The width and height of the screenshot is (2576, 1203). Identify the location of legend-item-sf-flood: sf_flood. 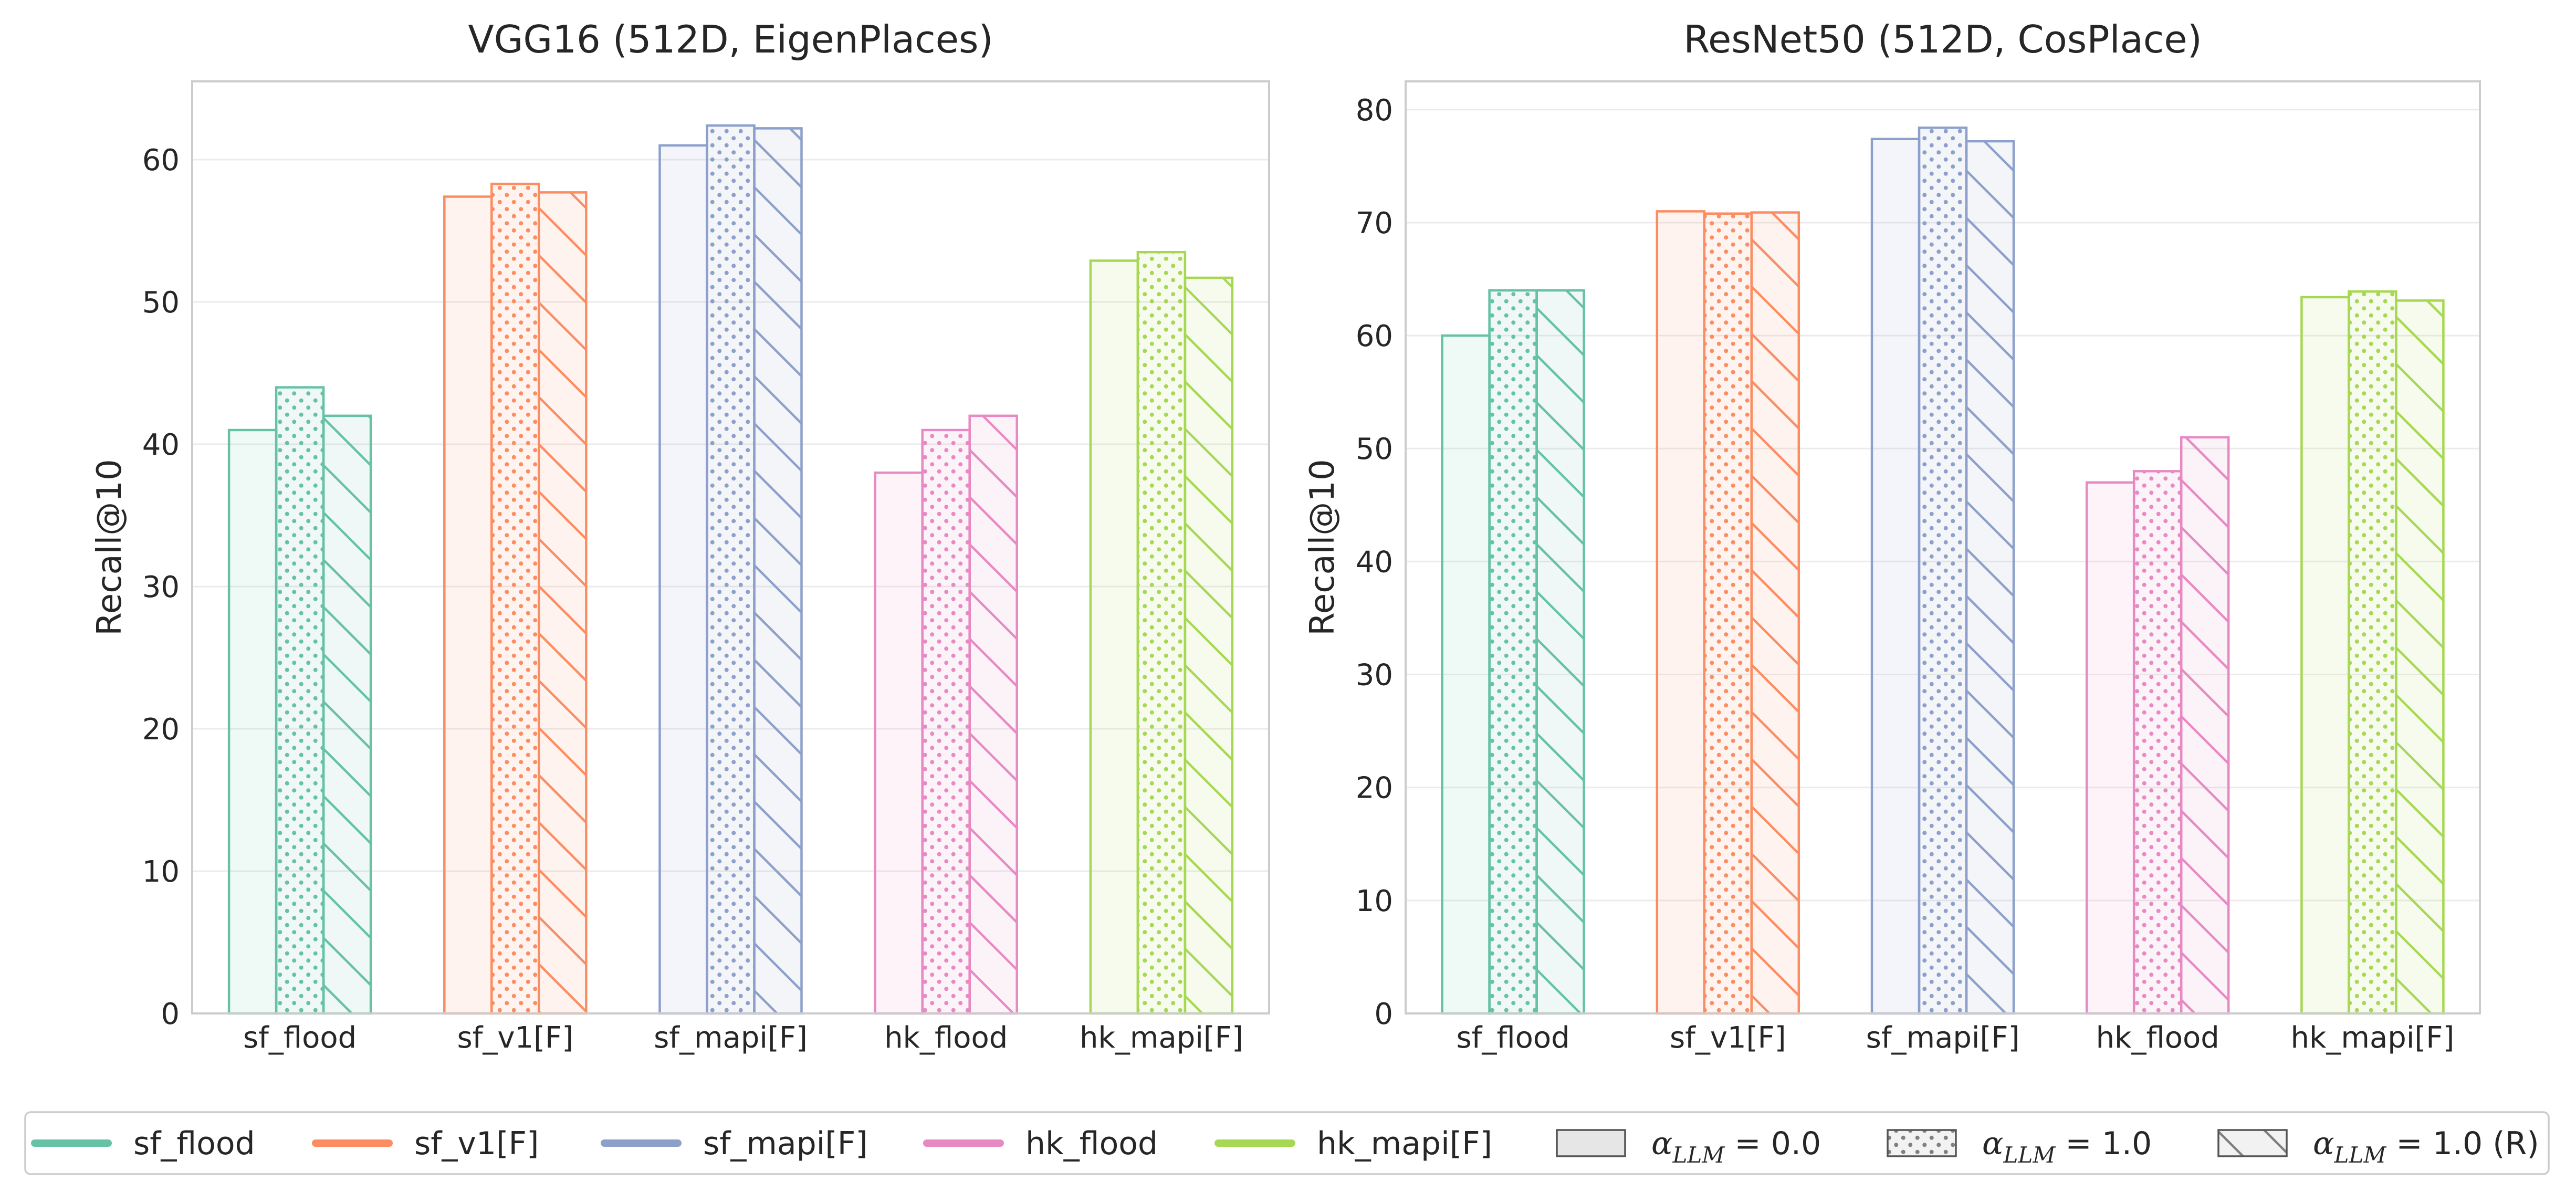
(143, 1143).